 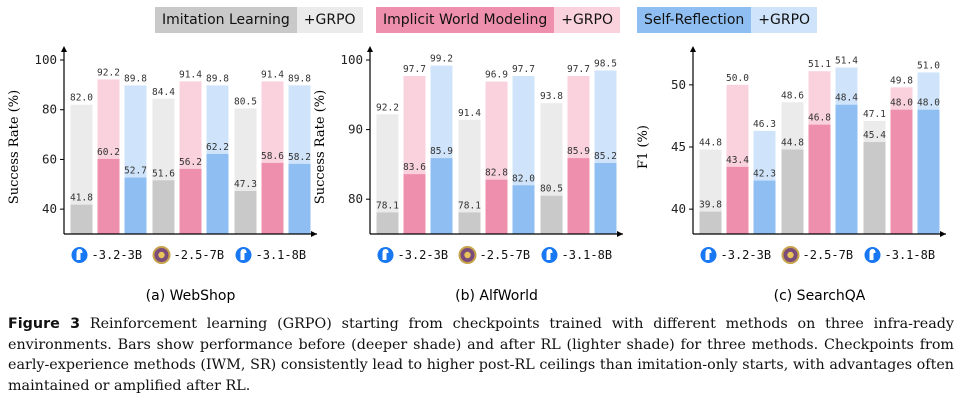 I want to click on legend-item-imitation-learning: Imitation Learning +GRPO, so click(x=259, y=20).